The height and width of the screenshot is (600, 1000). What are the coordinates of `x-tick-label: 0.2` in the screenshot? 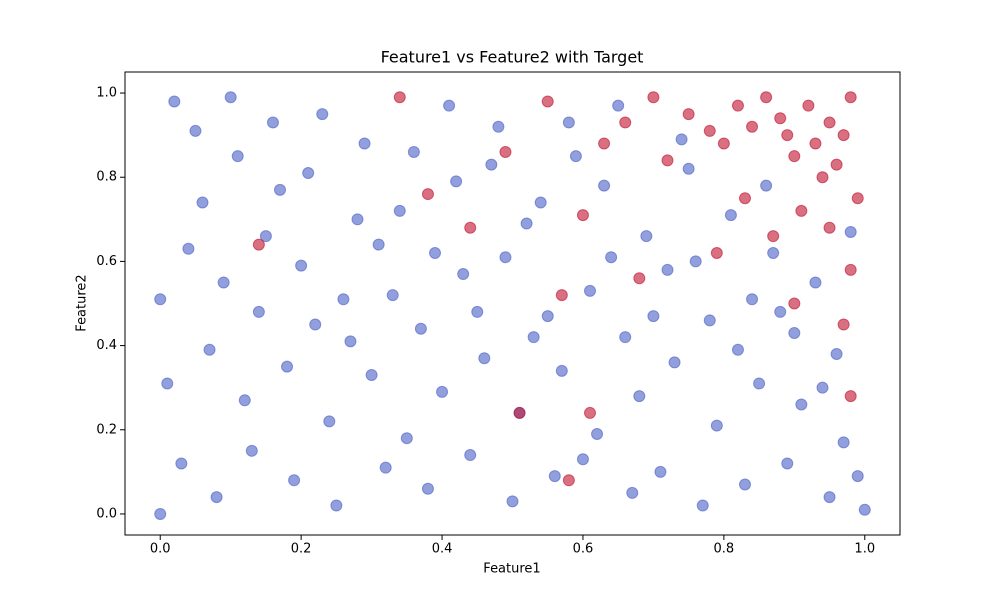 It's located at (301, 549).